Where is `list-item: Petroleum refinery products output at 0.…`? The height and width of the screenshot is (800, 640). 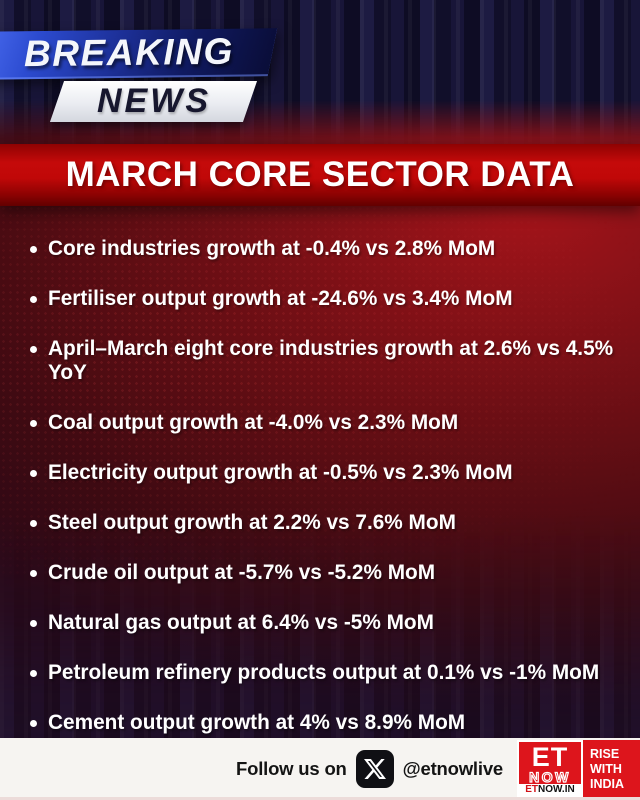
list-item: Petroleum refinery products output at 0.… is located at coordinates (335, 673).